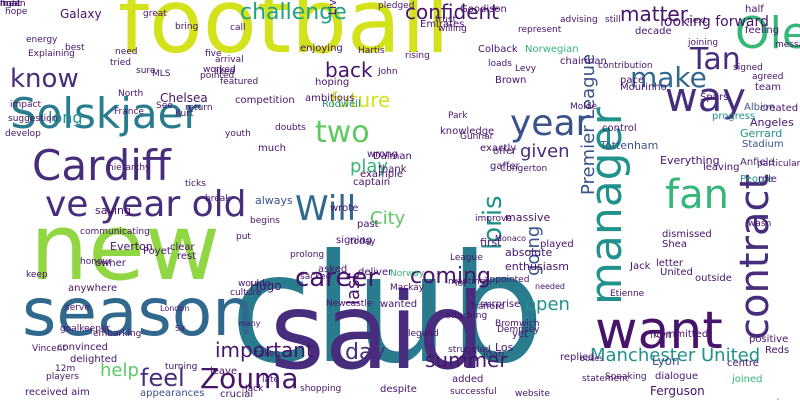 The width and height of the screenshot is (800, 400). I want to click on word-pledged: pledged, so click(396, 6).